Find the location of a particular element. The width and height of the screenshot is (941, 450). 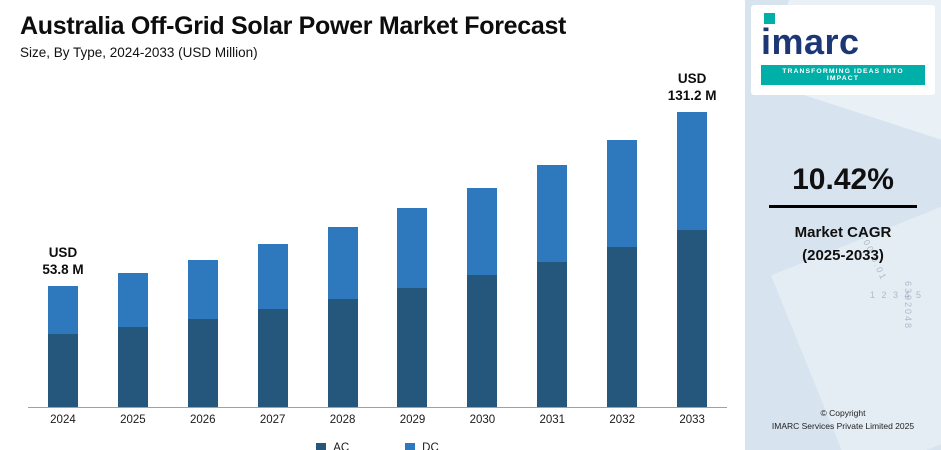

bar-segment-ac-2030 is located at coordinates (482, 341).